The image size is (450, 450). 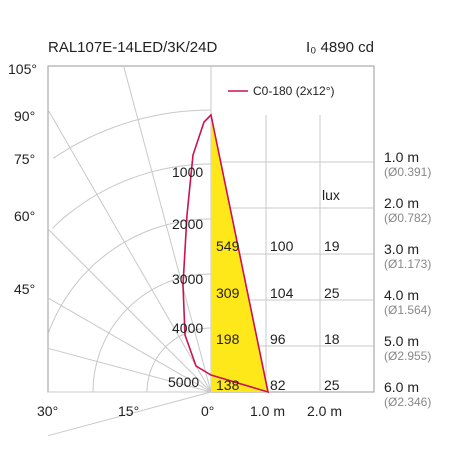 I want to click on lux-value: 138, so click(x=228, y=385).